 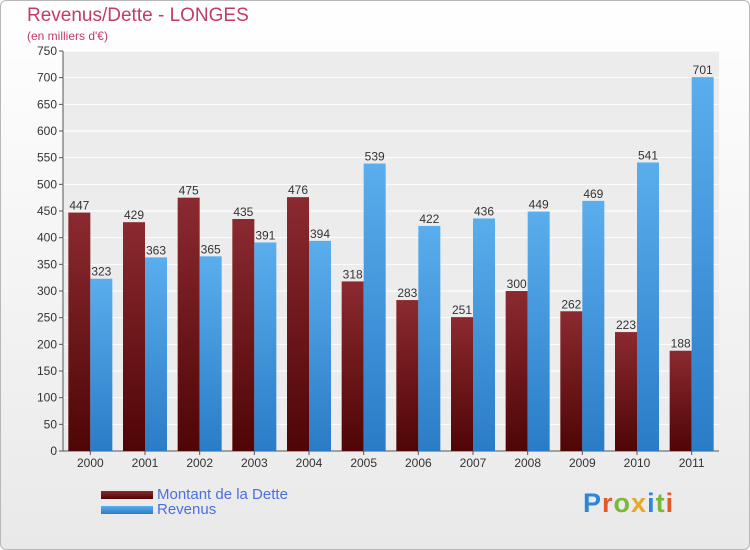 What do you see at coordinates (127, 509) in the screenshot?
I see `legend-swatch-revenus` at bounding box center [127, 509].